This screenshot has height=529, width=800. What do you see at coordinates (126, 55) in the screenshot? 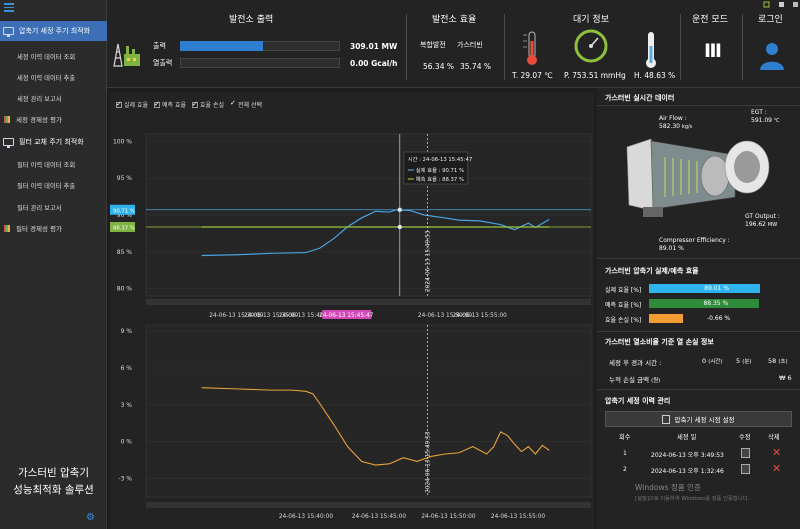
I see `power-plant-icon` at bounding box center [126, 55].